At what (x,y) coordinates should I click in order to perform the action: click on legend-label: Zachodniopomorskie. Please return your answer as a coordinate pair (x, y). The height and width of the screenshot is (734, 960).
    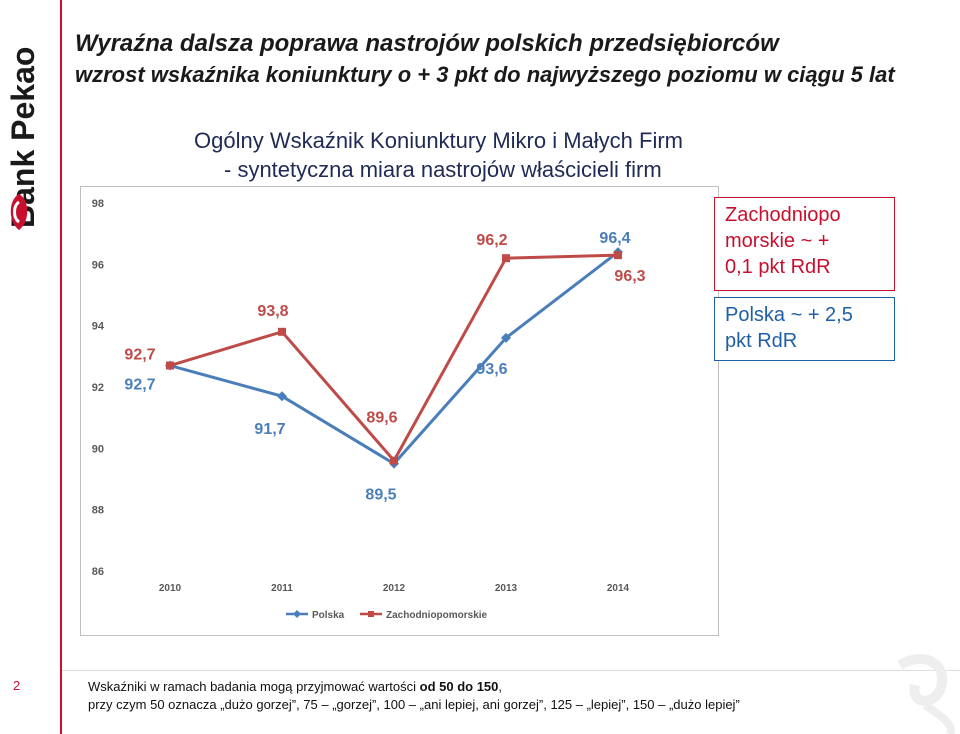
    Looking at the image, I should click on (437, 615).